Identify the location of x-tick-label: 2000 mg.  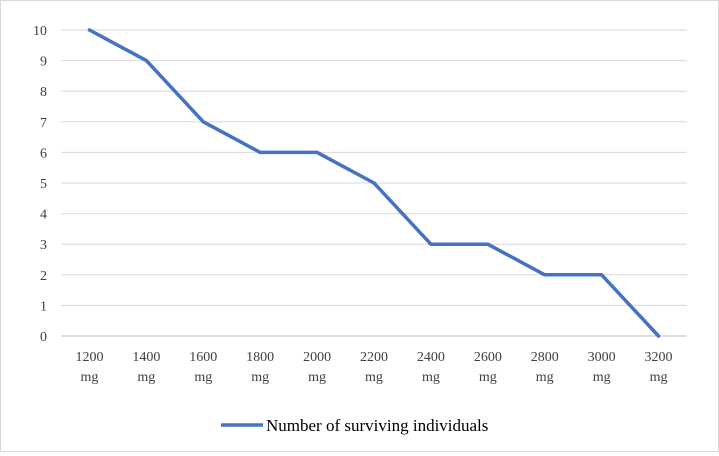
(317, 367).